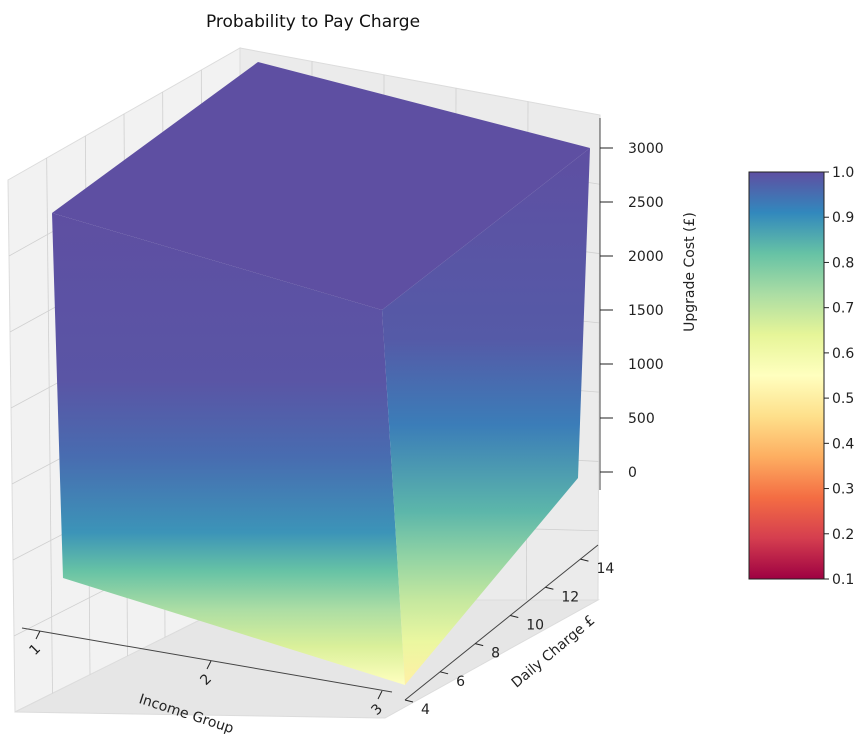 The height and width of the screenshot is (737, 868). What do you see at coordinates (786, 375) in the screenshot?
I see `colorbar-gradient` at bounding box center [786, 375].